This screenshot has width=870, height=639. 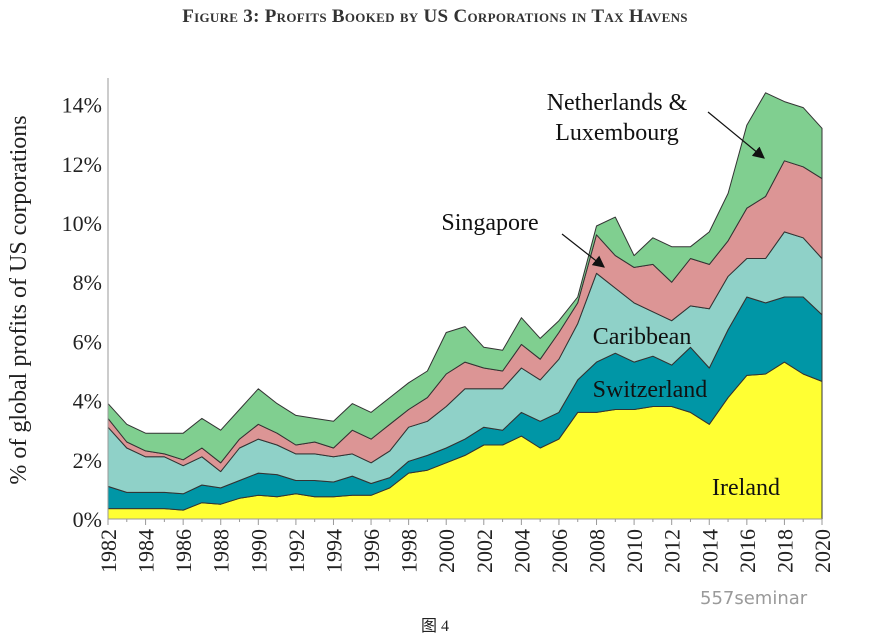 I want to click on annotation-arrow-singapore, so click(x=583, y=250).